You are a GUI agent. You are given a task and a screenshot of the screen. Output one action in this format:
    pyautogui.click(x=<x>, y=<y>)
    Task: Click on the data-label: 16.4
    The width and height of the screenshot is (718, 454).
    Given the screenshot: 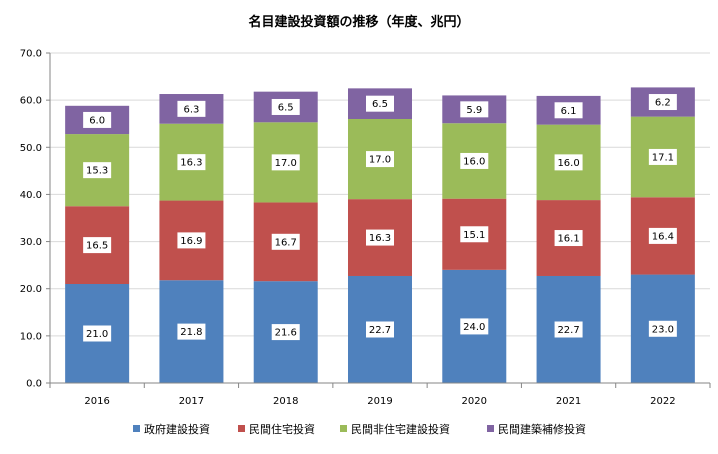 What is the action you would take?
    pyautogui.click(x=663, y=236)
    